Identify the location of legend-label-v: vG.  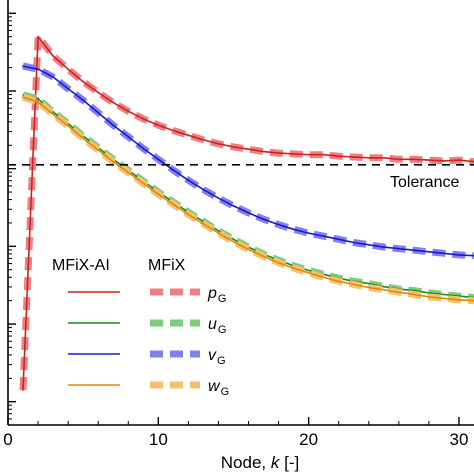
(217, 357).